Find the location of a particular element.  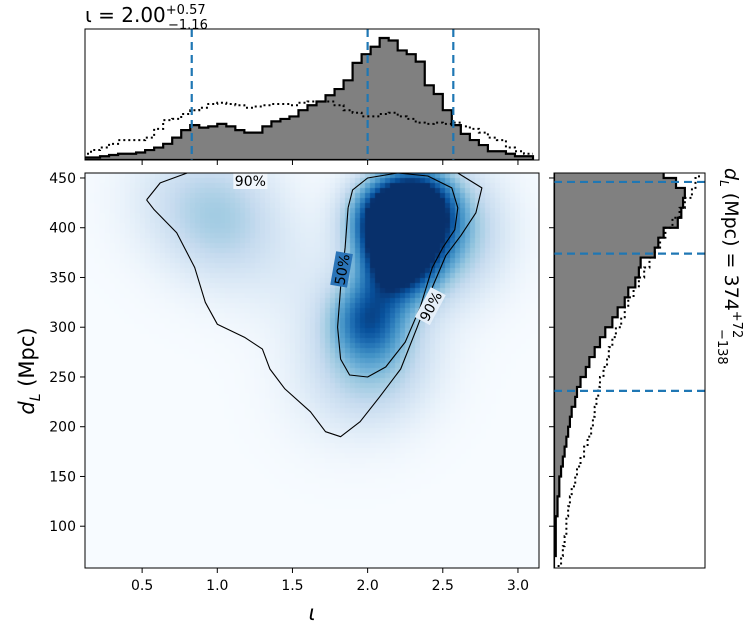

right-marginal-panel is located at coordinates (629, 370).